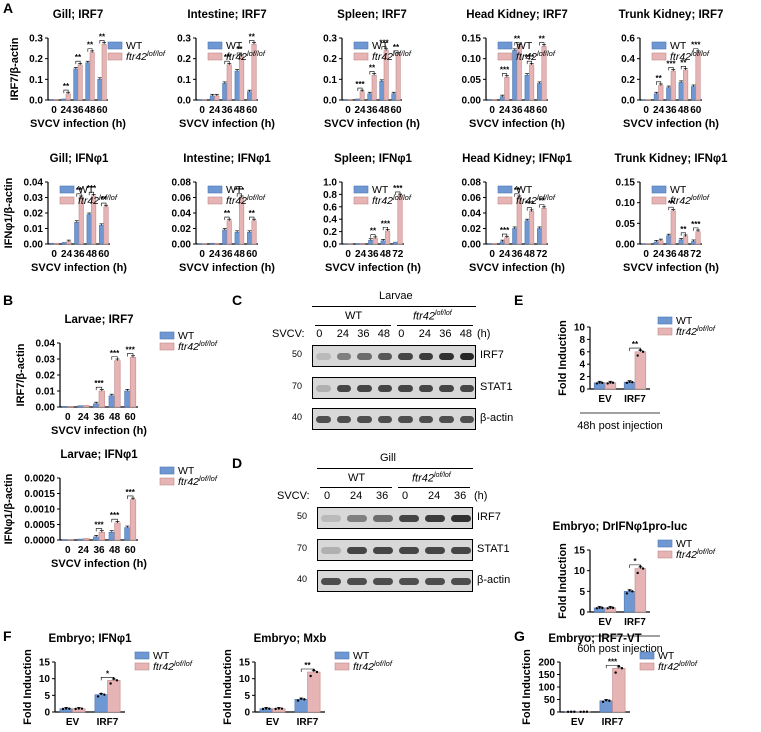 Image resolution: width=761 pixels, height=732 pixels. I want to click on x-tick-label: EV, so click(273, 722).